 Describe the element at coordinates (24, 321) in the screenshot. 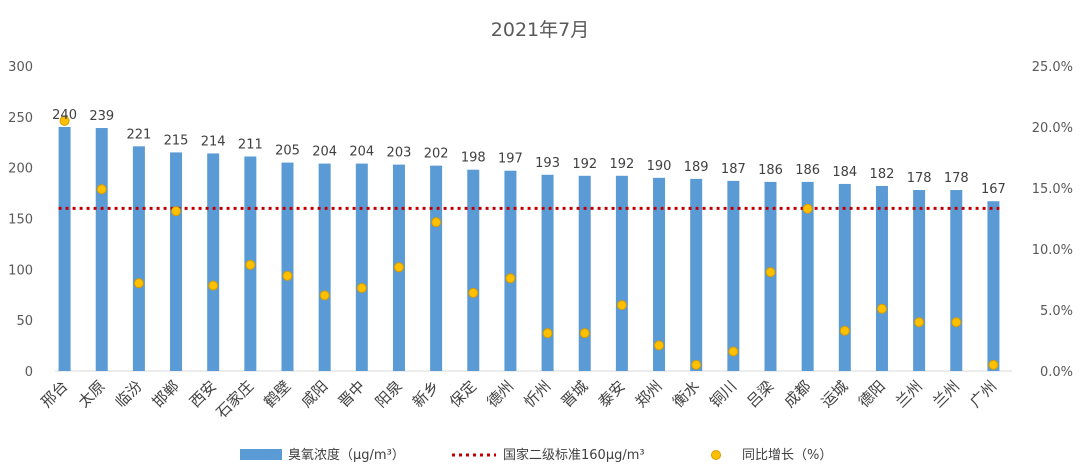

I see `left-tick-label: 50` at that location.